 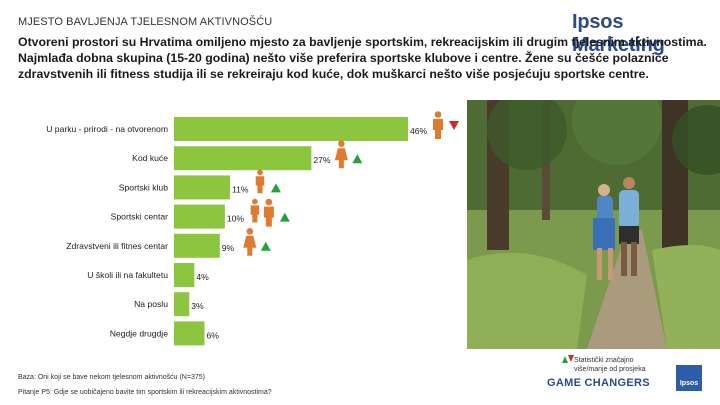 I want to click on category-label: U parku - prirodi - na otvorenom, so click(x=107, y=129).